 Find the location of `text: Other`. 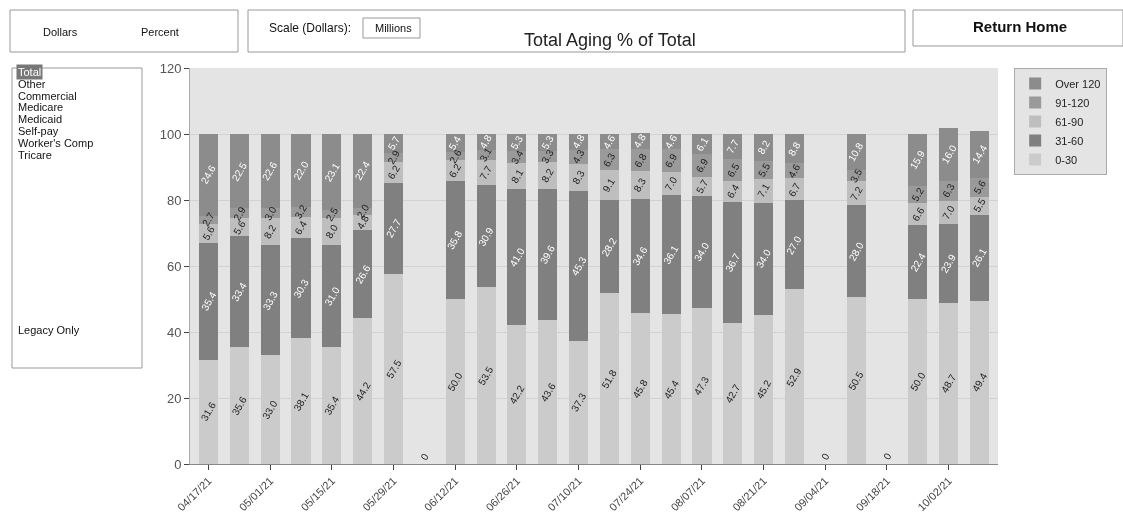

text: Other is located at coordinates (32, 84).